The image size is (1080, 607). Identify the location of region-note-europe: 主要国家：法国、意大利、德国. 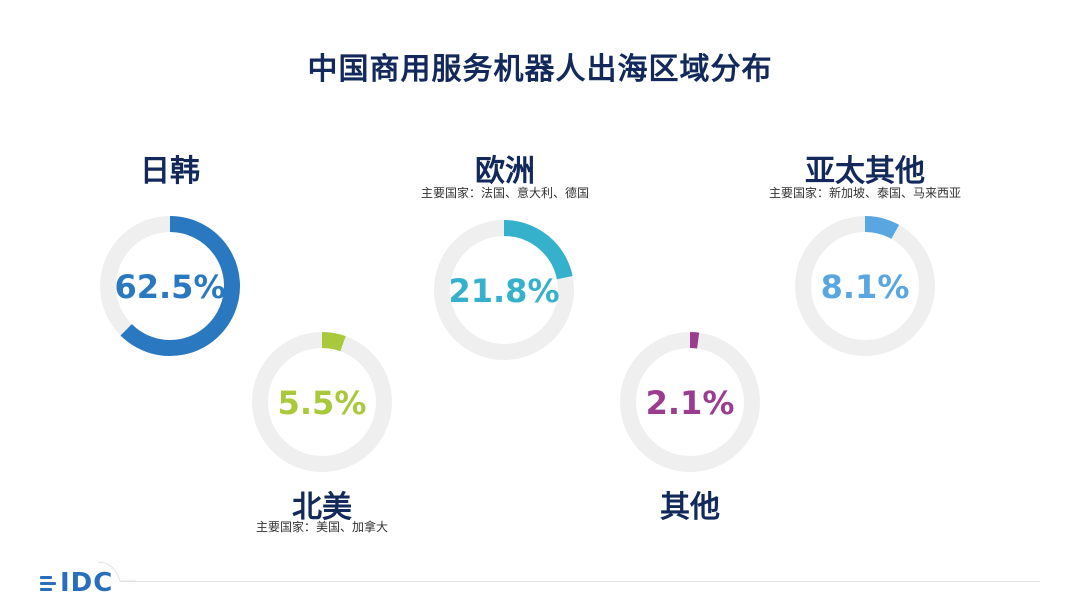
(504, 193).